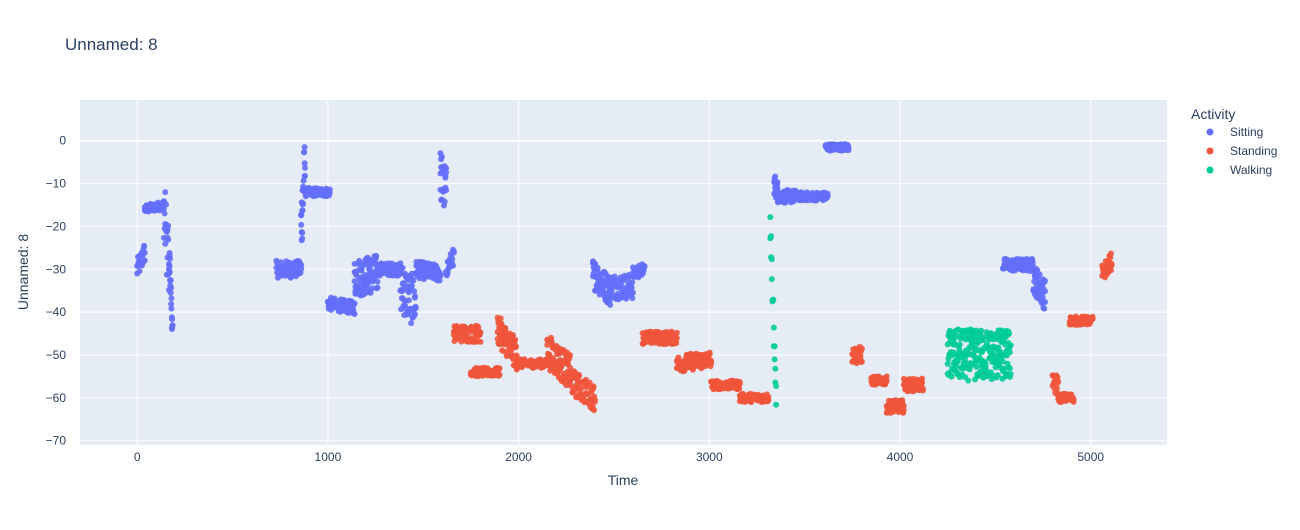  I want to click on x-tick-label: 1000, so click(328, 457).